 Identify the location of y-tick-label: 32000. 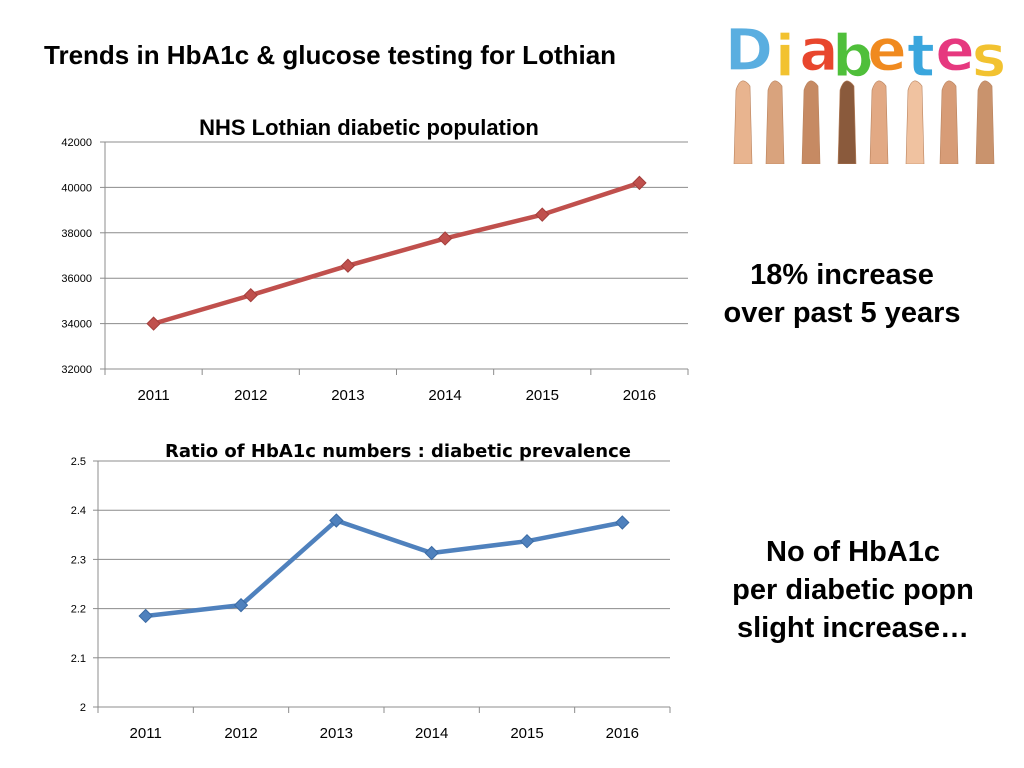
(76, 370).